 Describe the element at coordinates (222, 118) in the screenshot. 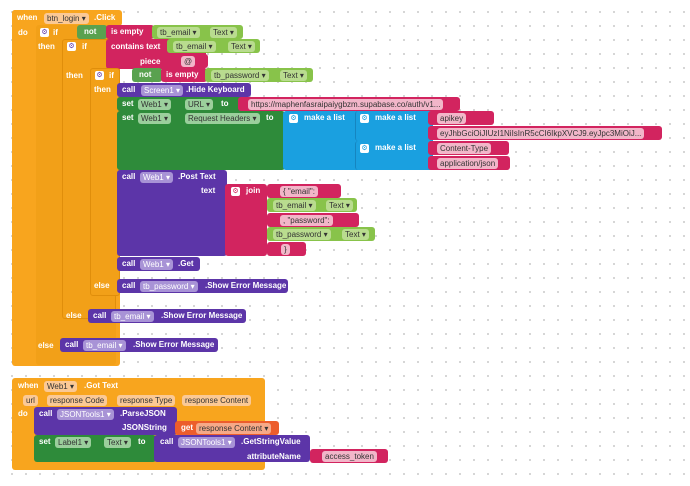

I see `property-dropdown: Request Headers ▾` at that location.